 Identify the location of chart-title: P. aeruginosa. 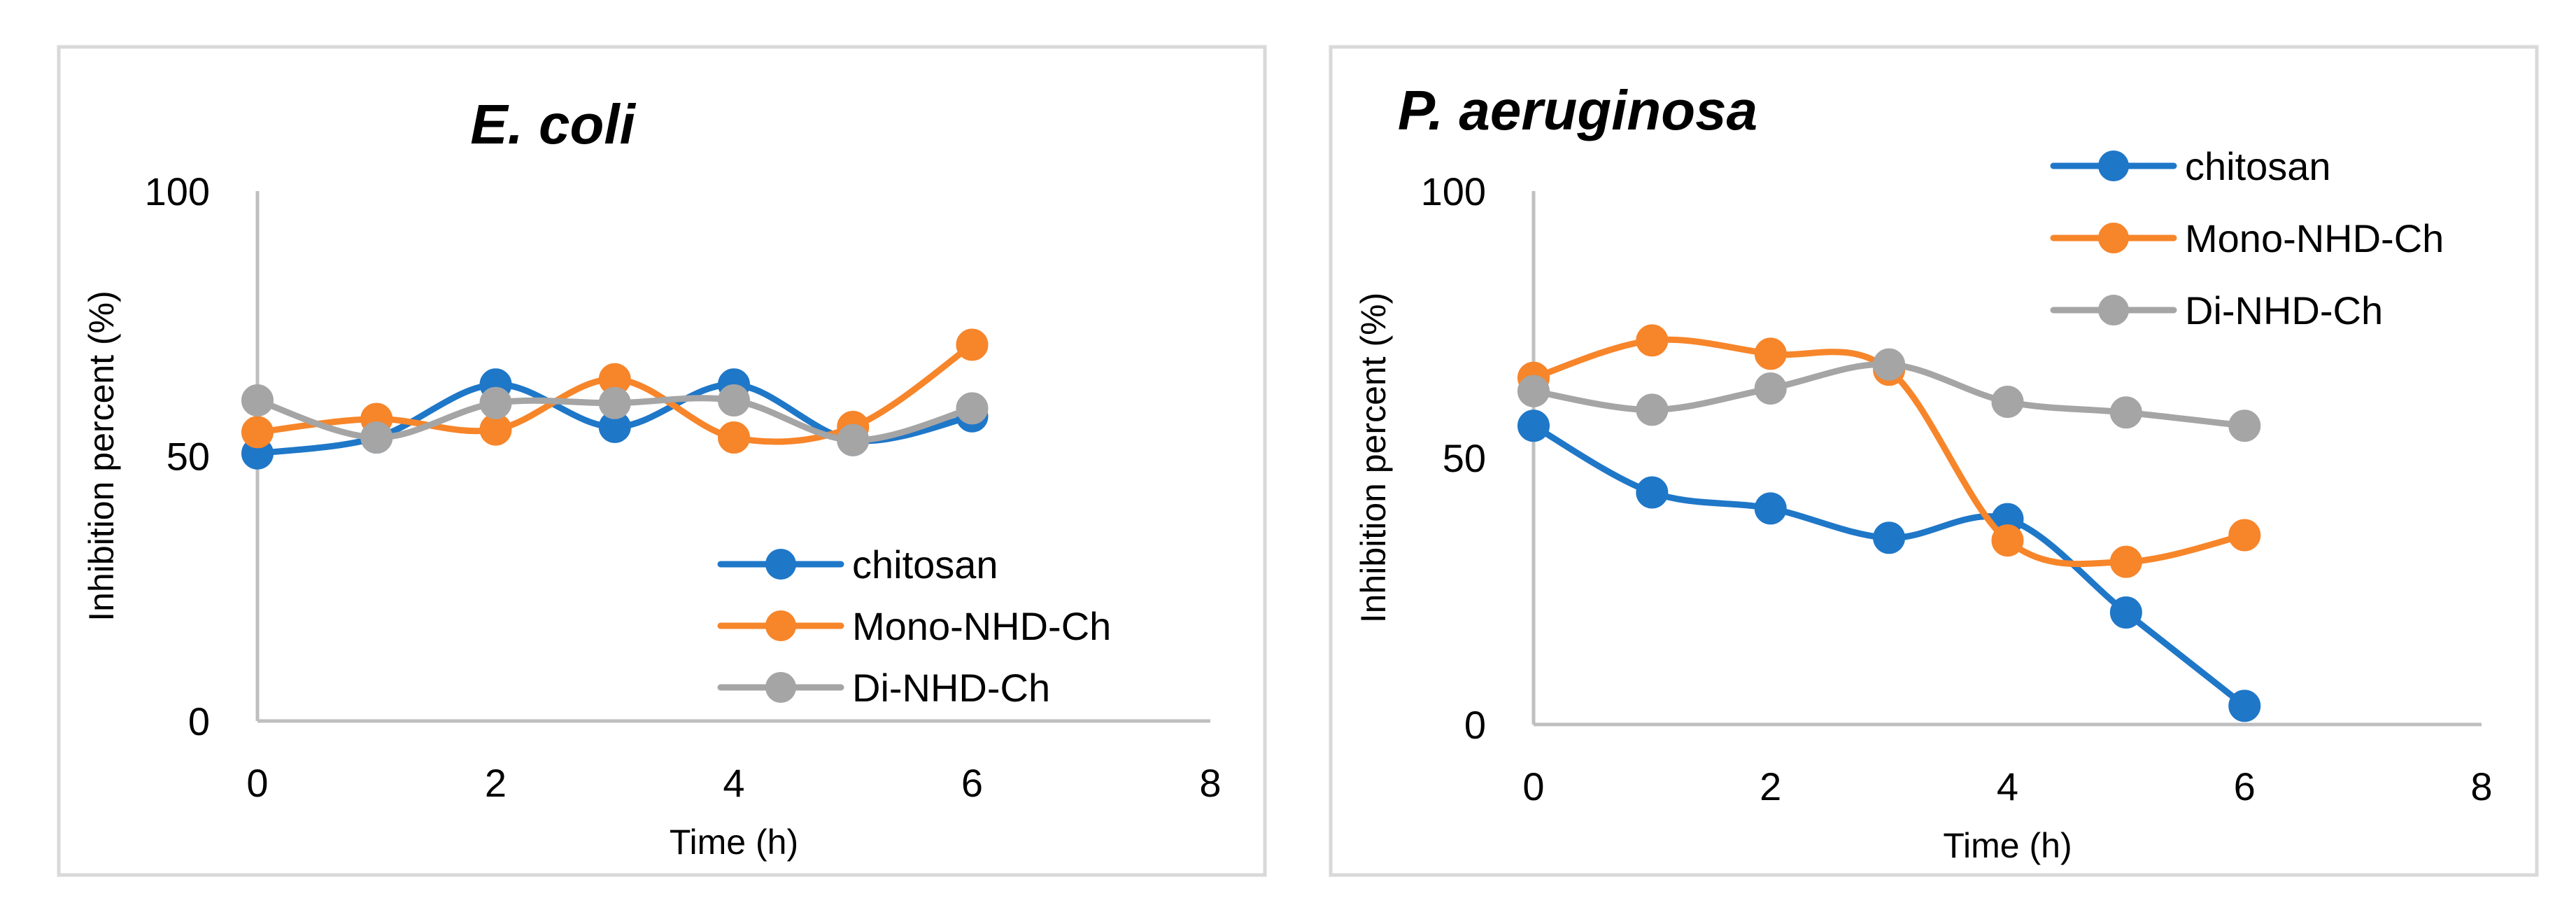
(1577, 110).